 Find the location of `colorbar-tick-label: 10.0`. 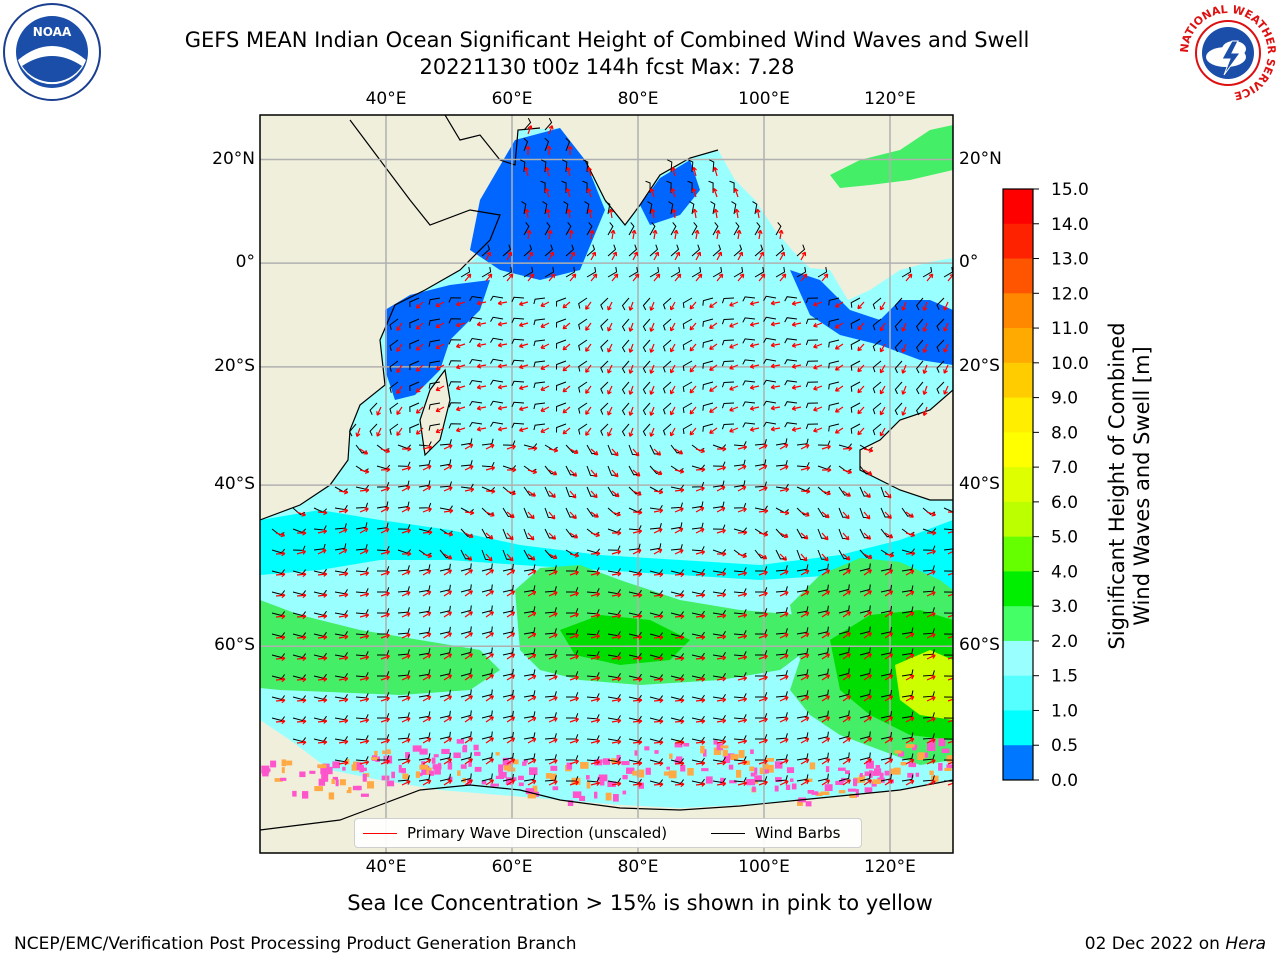

colorbar-tick-label: 10.0 is located at coordinates (1070, 364).